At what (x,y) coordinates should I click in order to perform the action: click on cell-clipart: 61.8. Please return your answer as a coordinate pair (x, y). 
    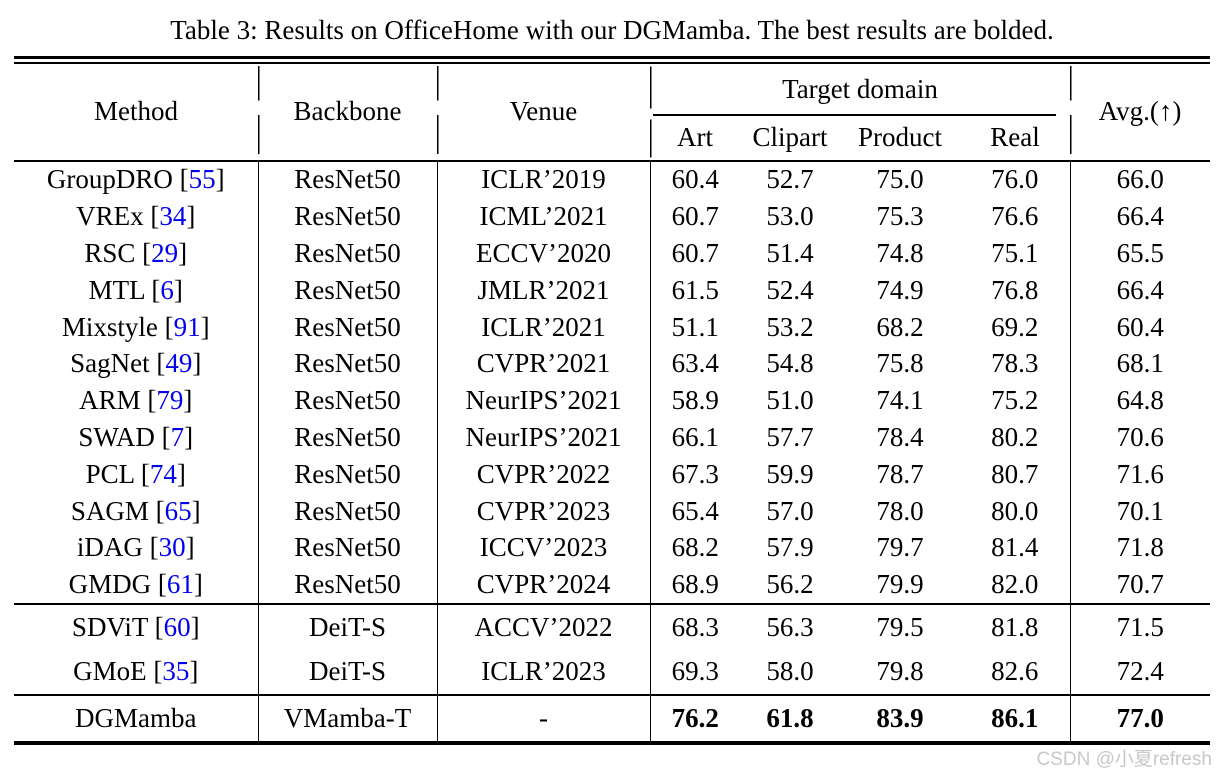
    Looking at the image, I should click on (790, 720).